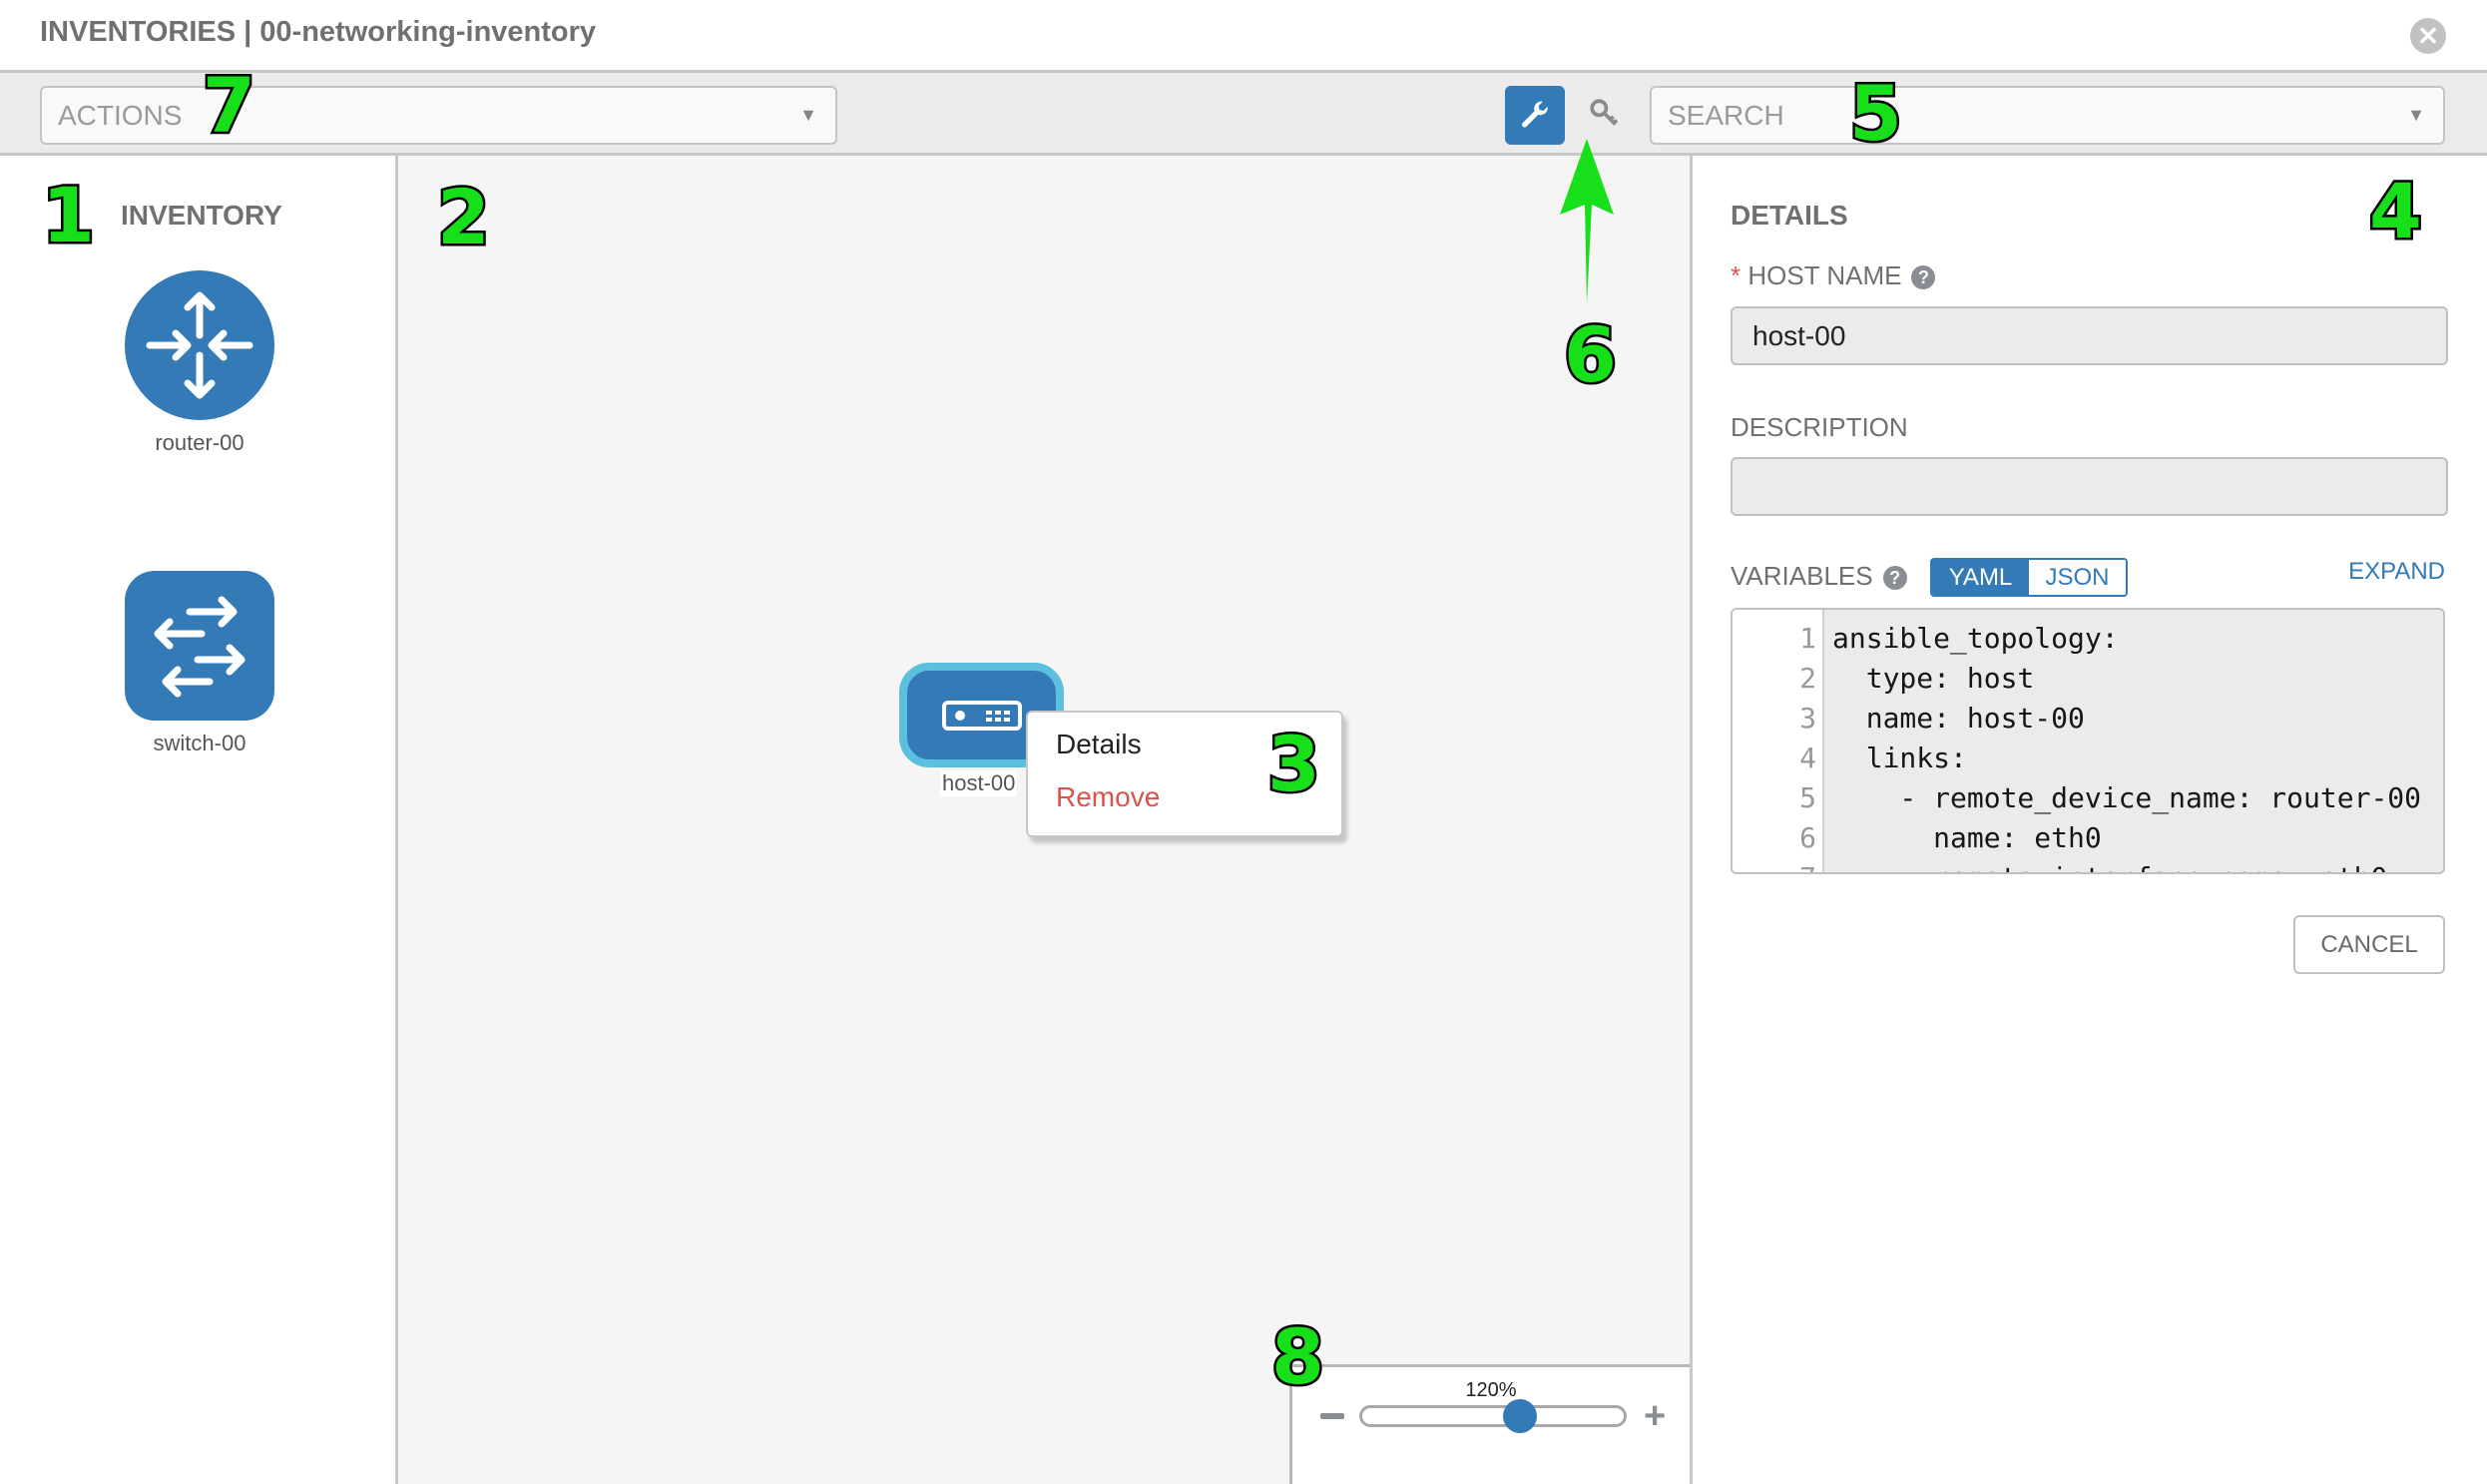 Image resolution: width=2487 pixels, height=1484 pixels. What do you see at coordinates (1535, 115) in the screenshot?
I see `wrench-icon` at bounding box center [1535, 115].